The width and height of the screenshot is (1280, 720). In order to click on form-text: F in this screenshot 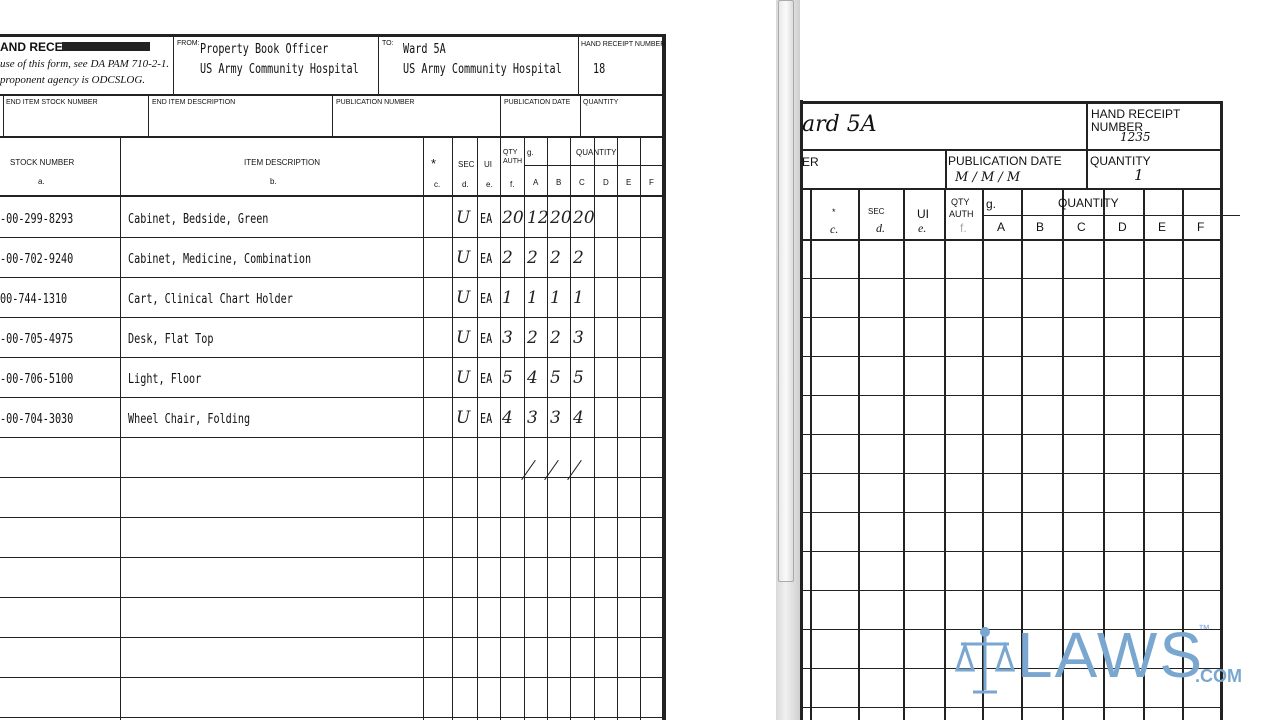, I will do `click(651, 182)`.